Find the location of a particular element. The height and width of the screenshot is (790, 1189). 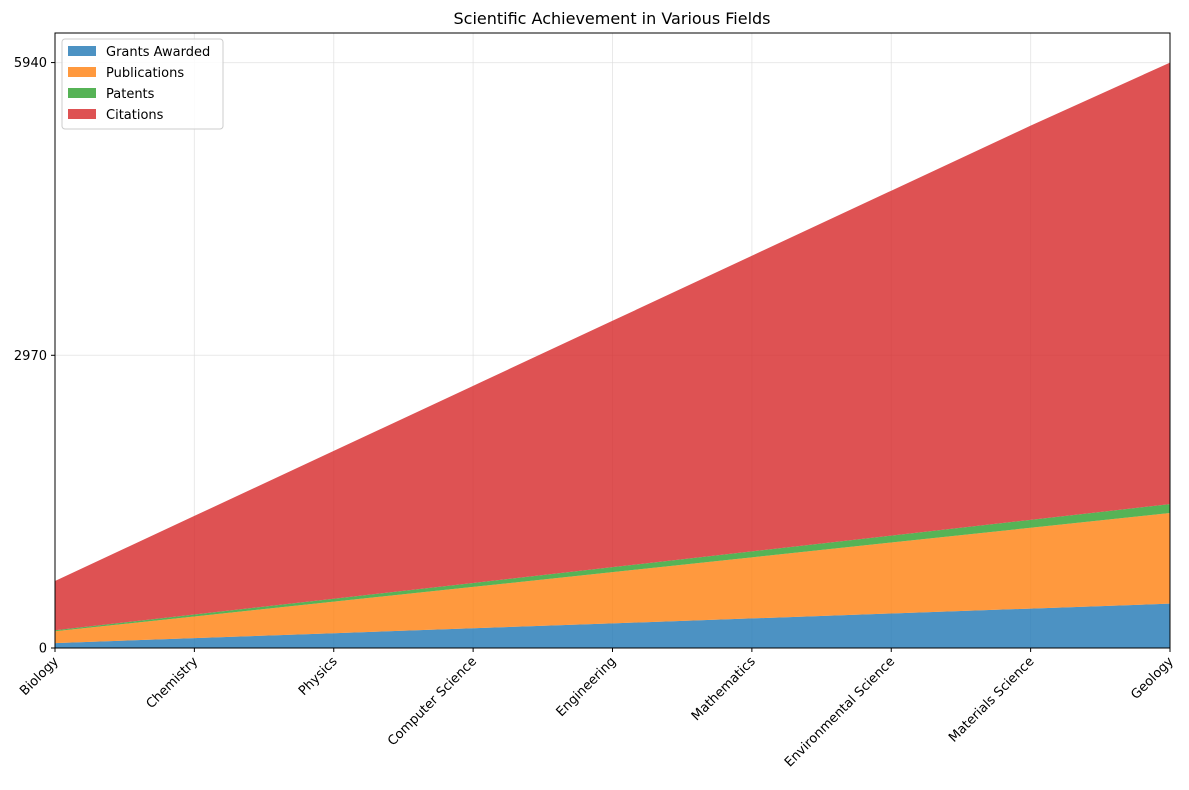

legend-label: Grants Awarded is located at coordinates (158, 52).